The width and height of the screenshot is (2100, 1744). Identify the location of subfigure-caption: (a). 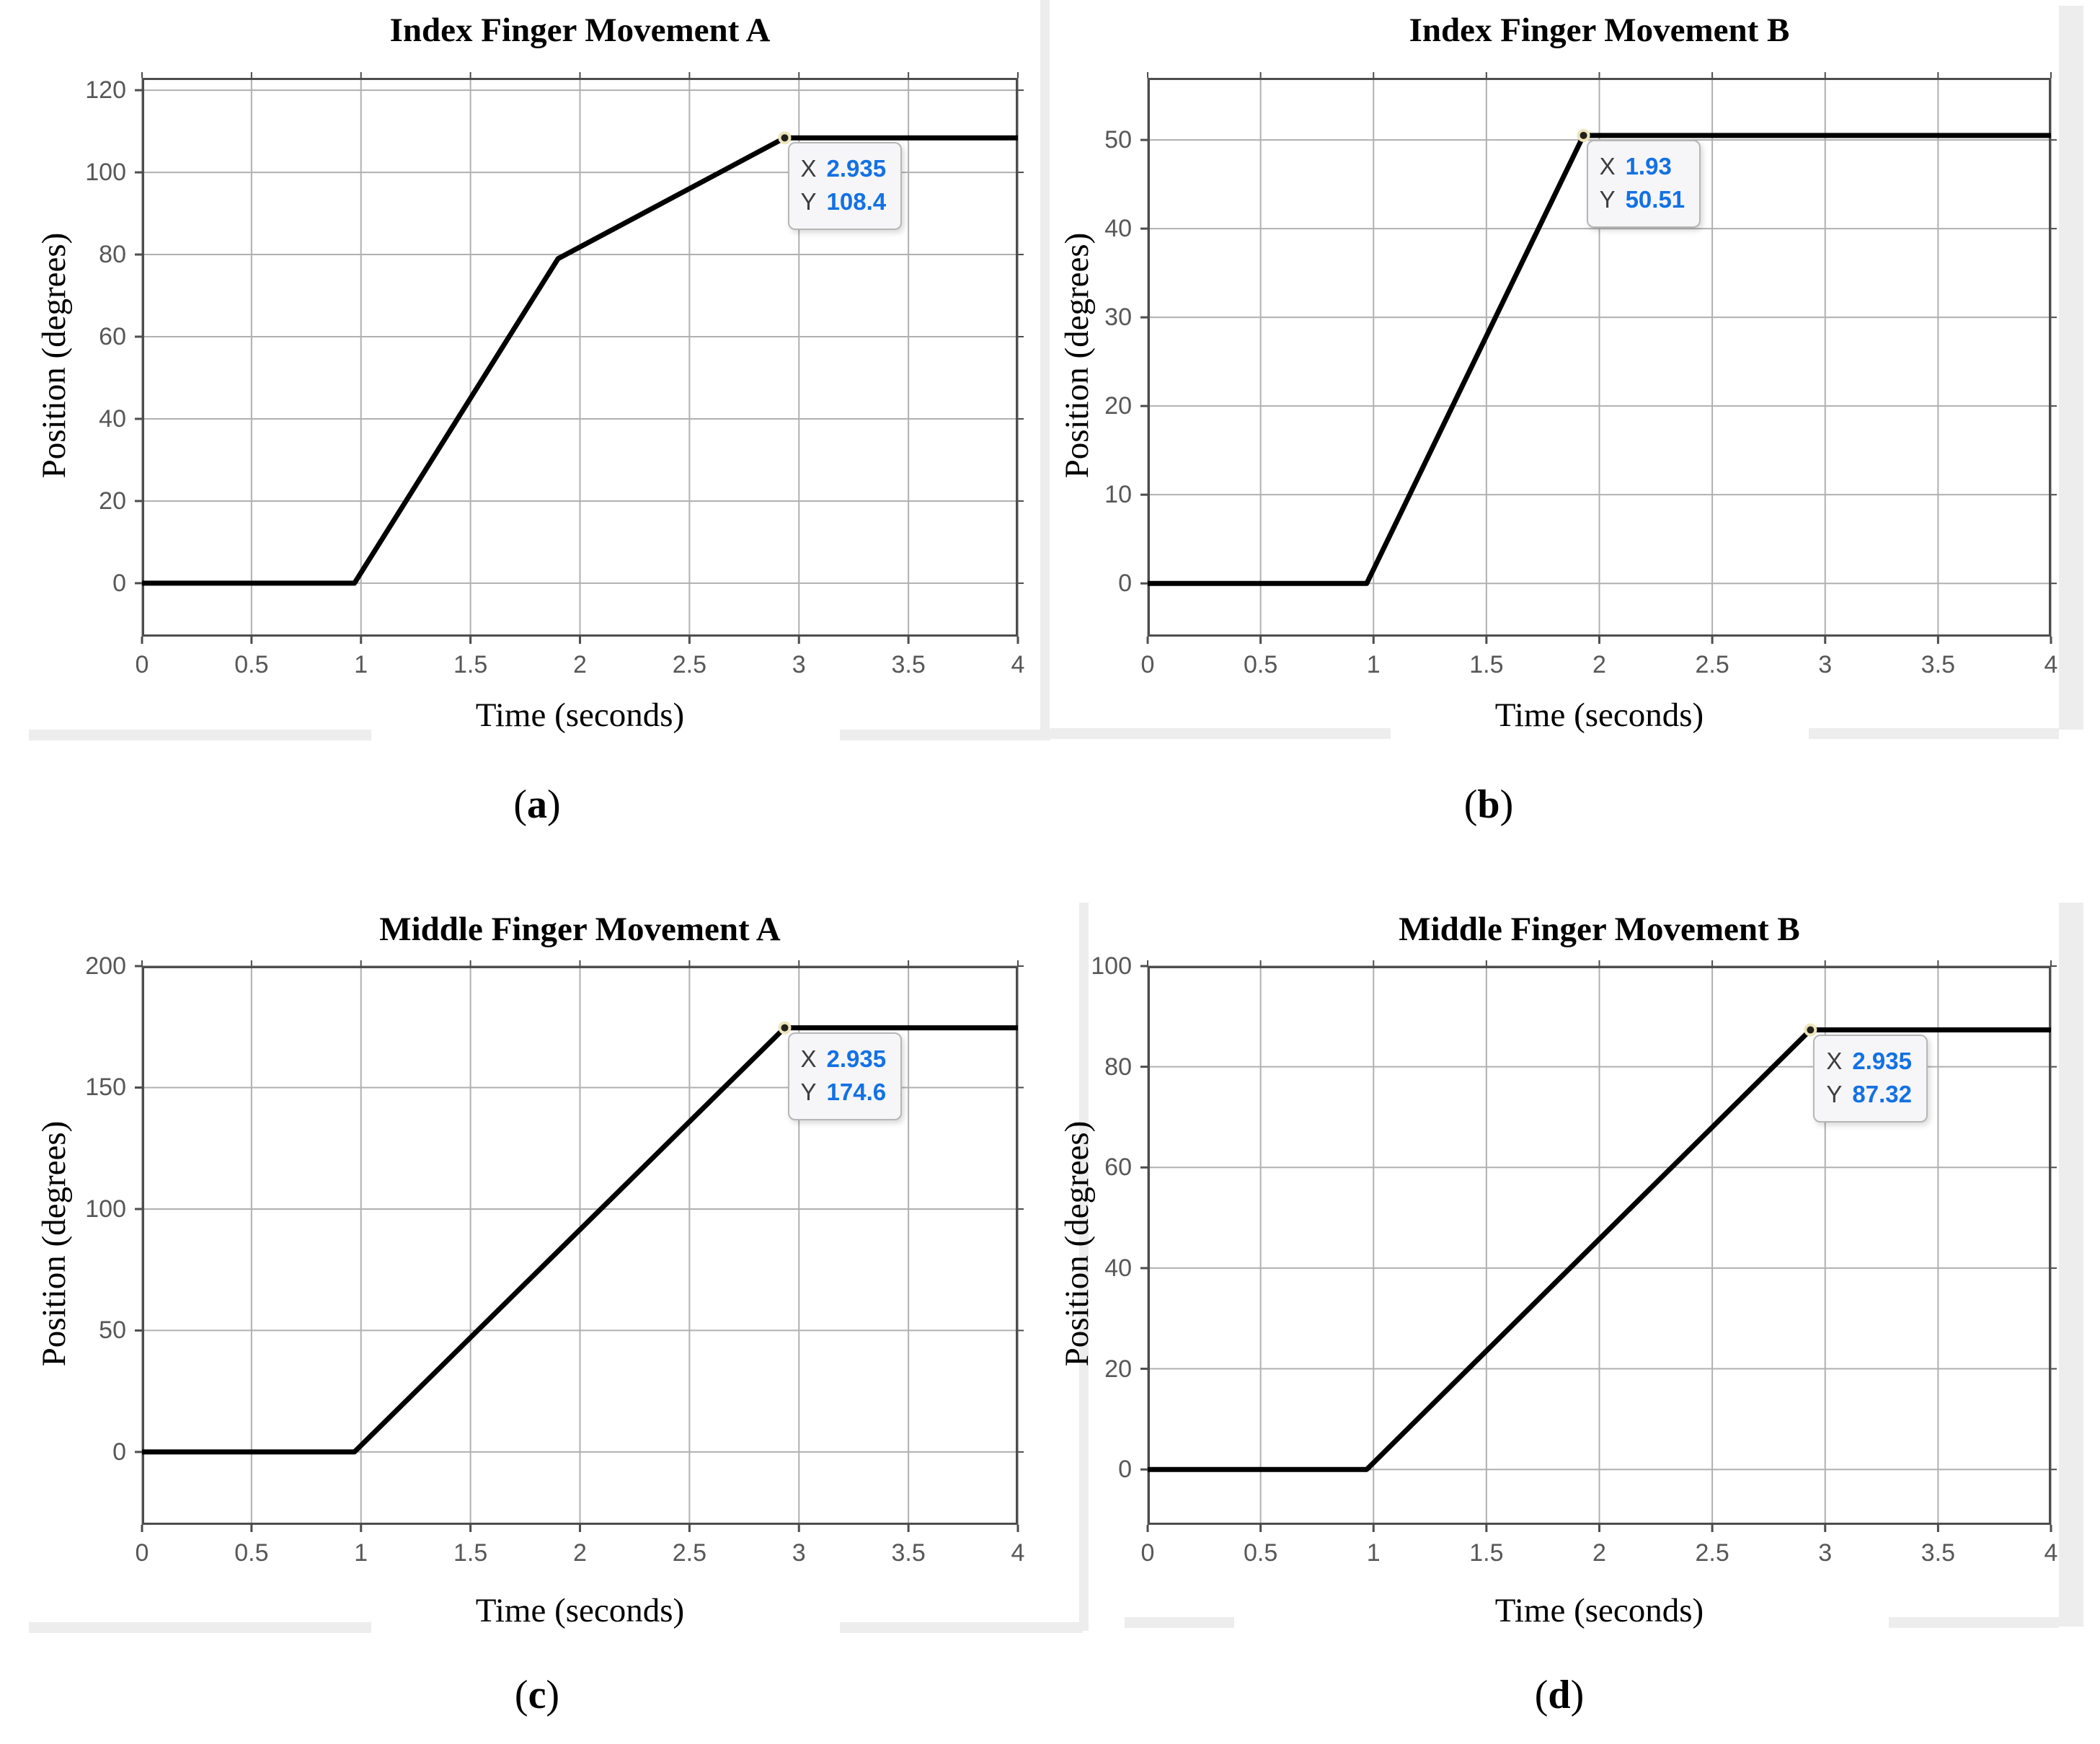
(537, 805).